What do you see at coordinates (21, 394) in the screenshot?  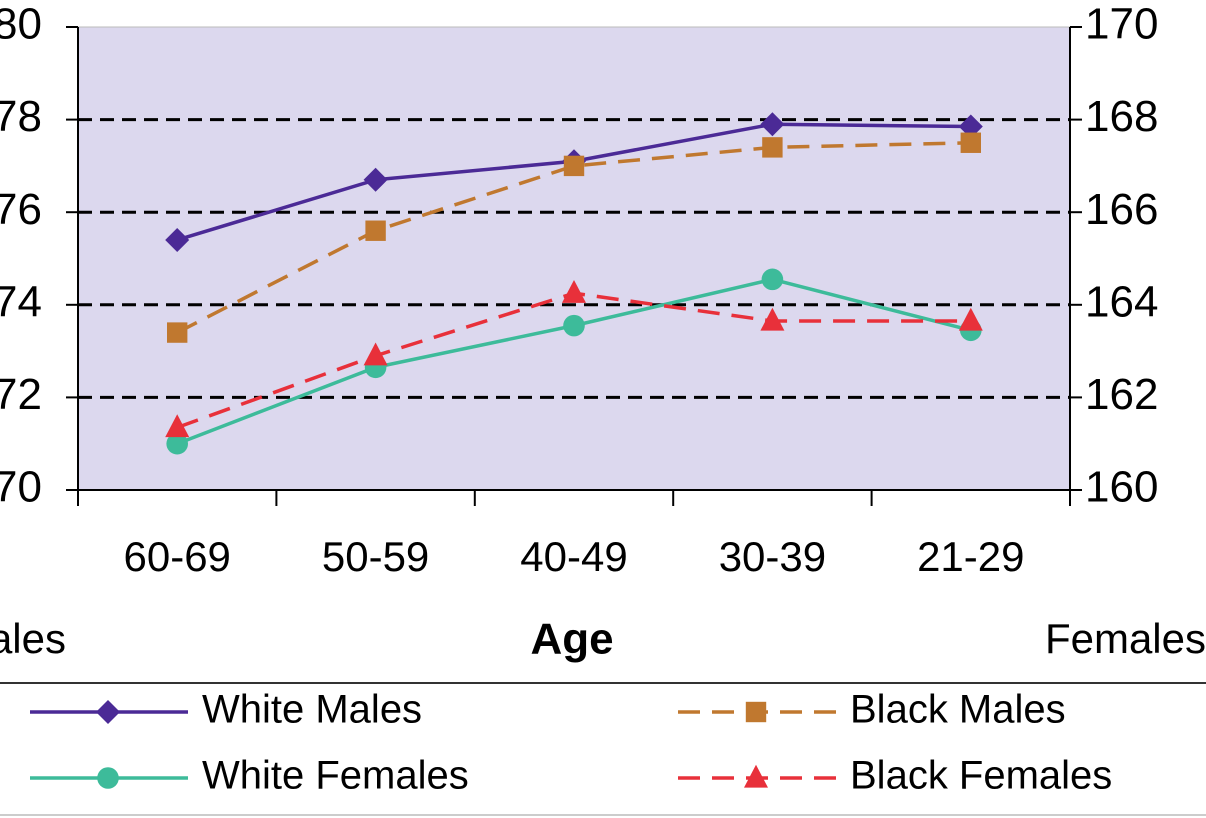 I see `y-tick-label: 172` at bounding box center [21, 394].